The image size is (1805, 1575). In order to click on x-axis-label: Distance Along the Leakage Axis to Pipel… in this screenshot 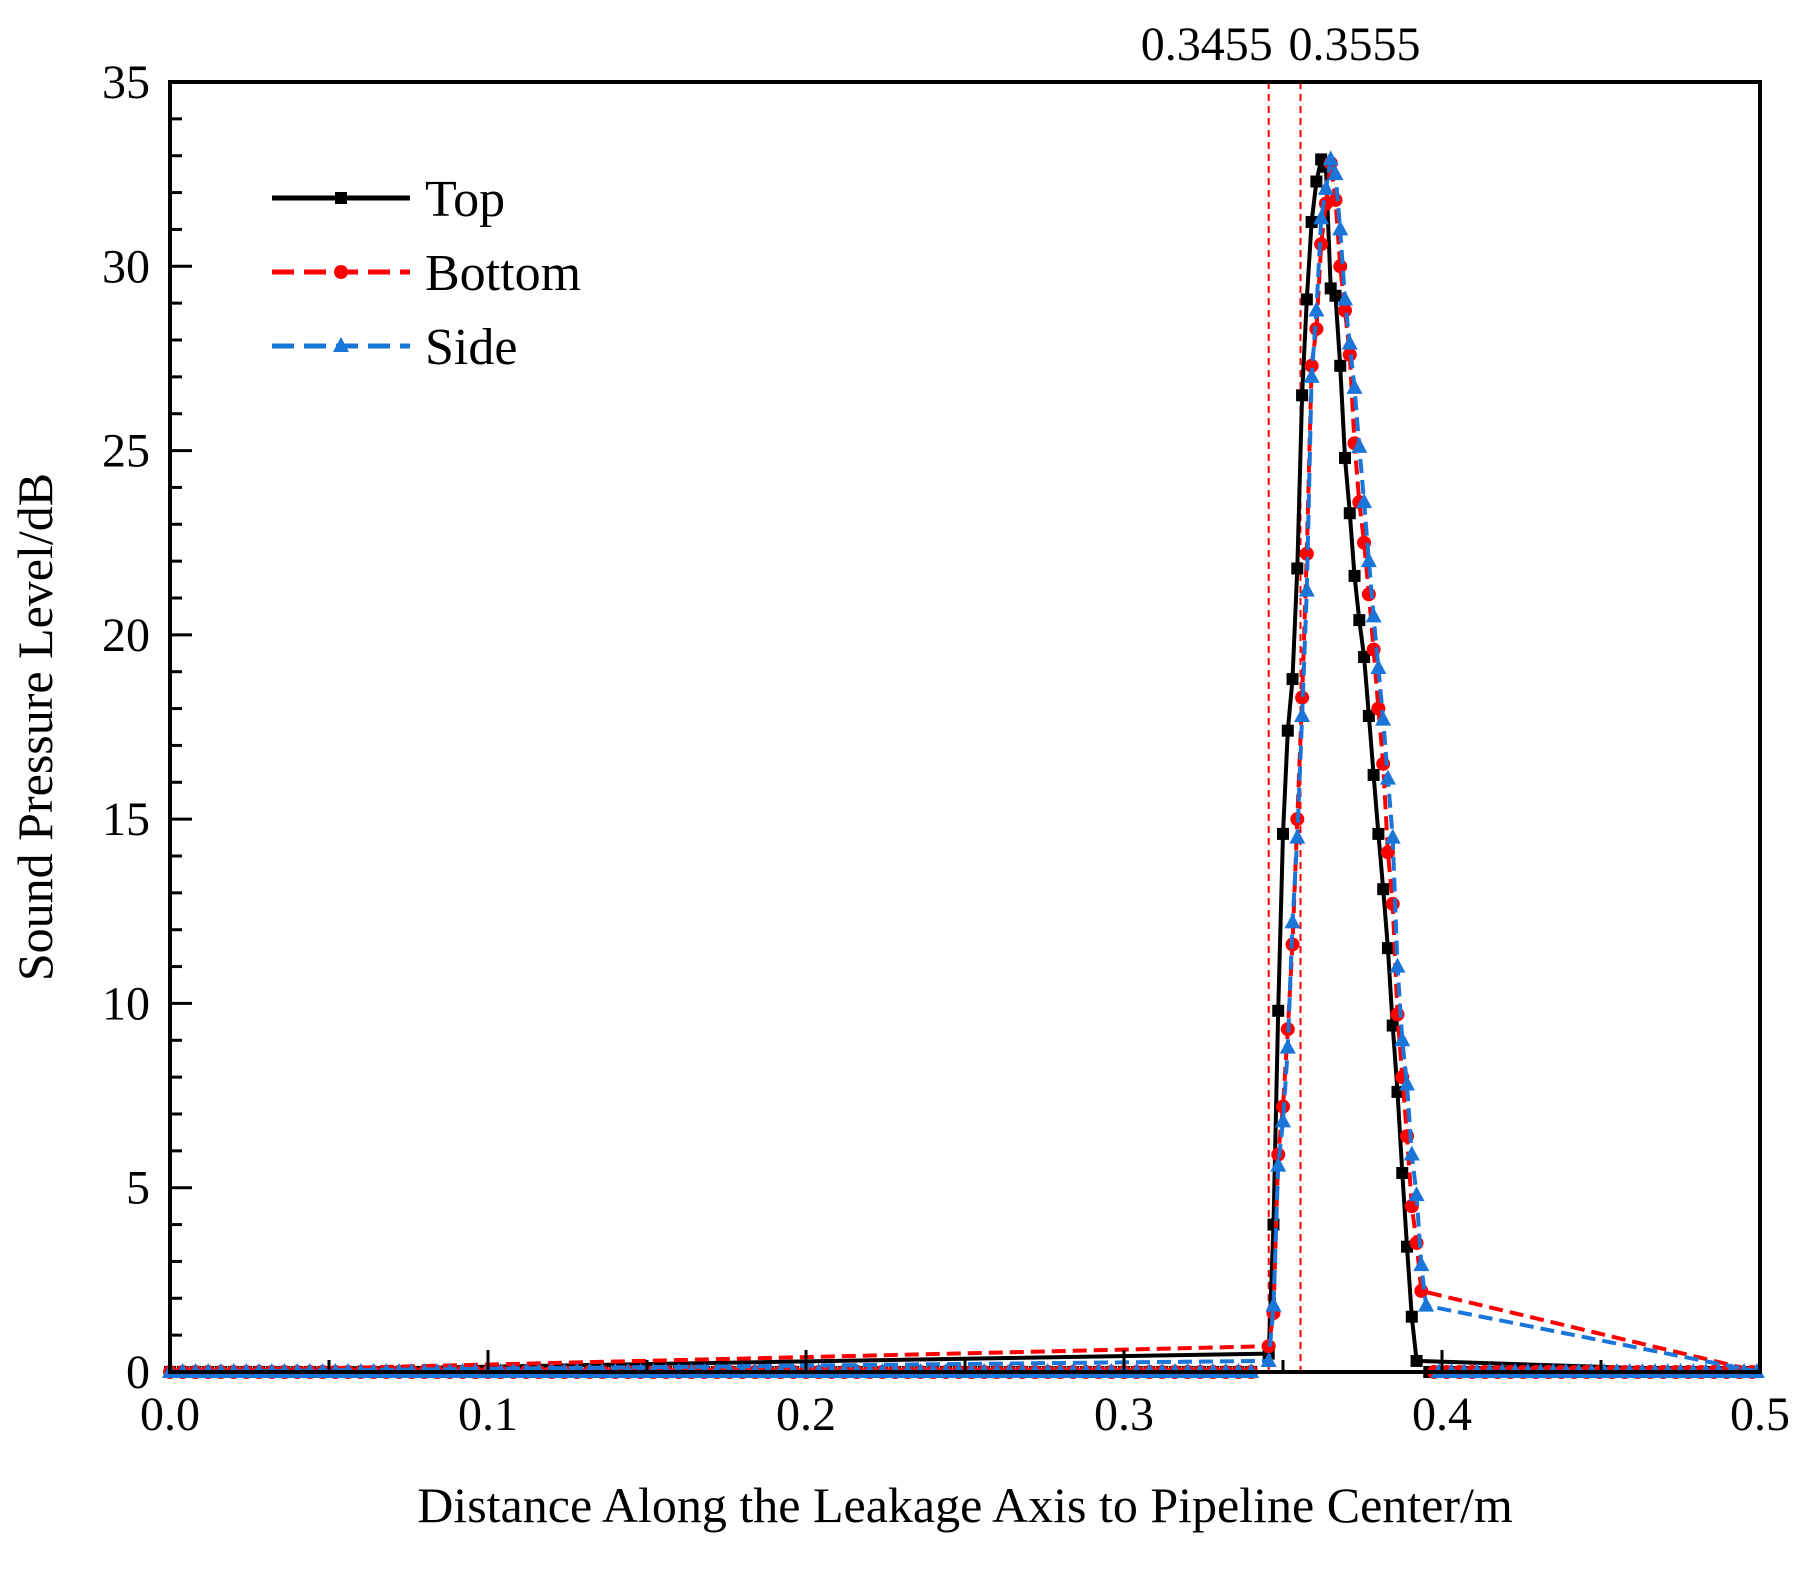, I will do `click(965, 1505)`.